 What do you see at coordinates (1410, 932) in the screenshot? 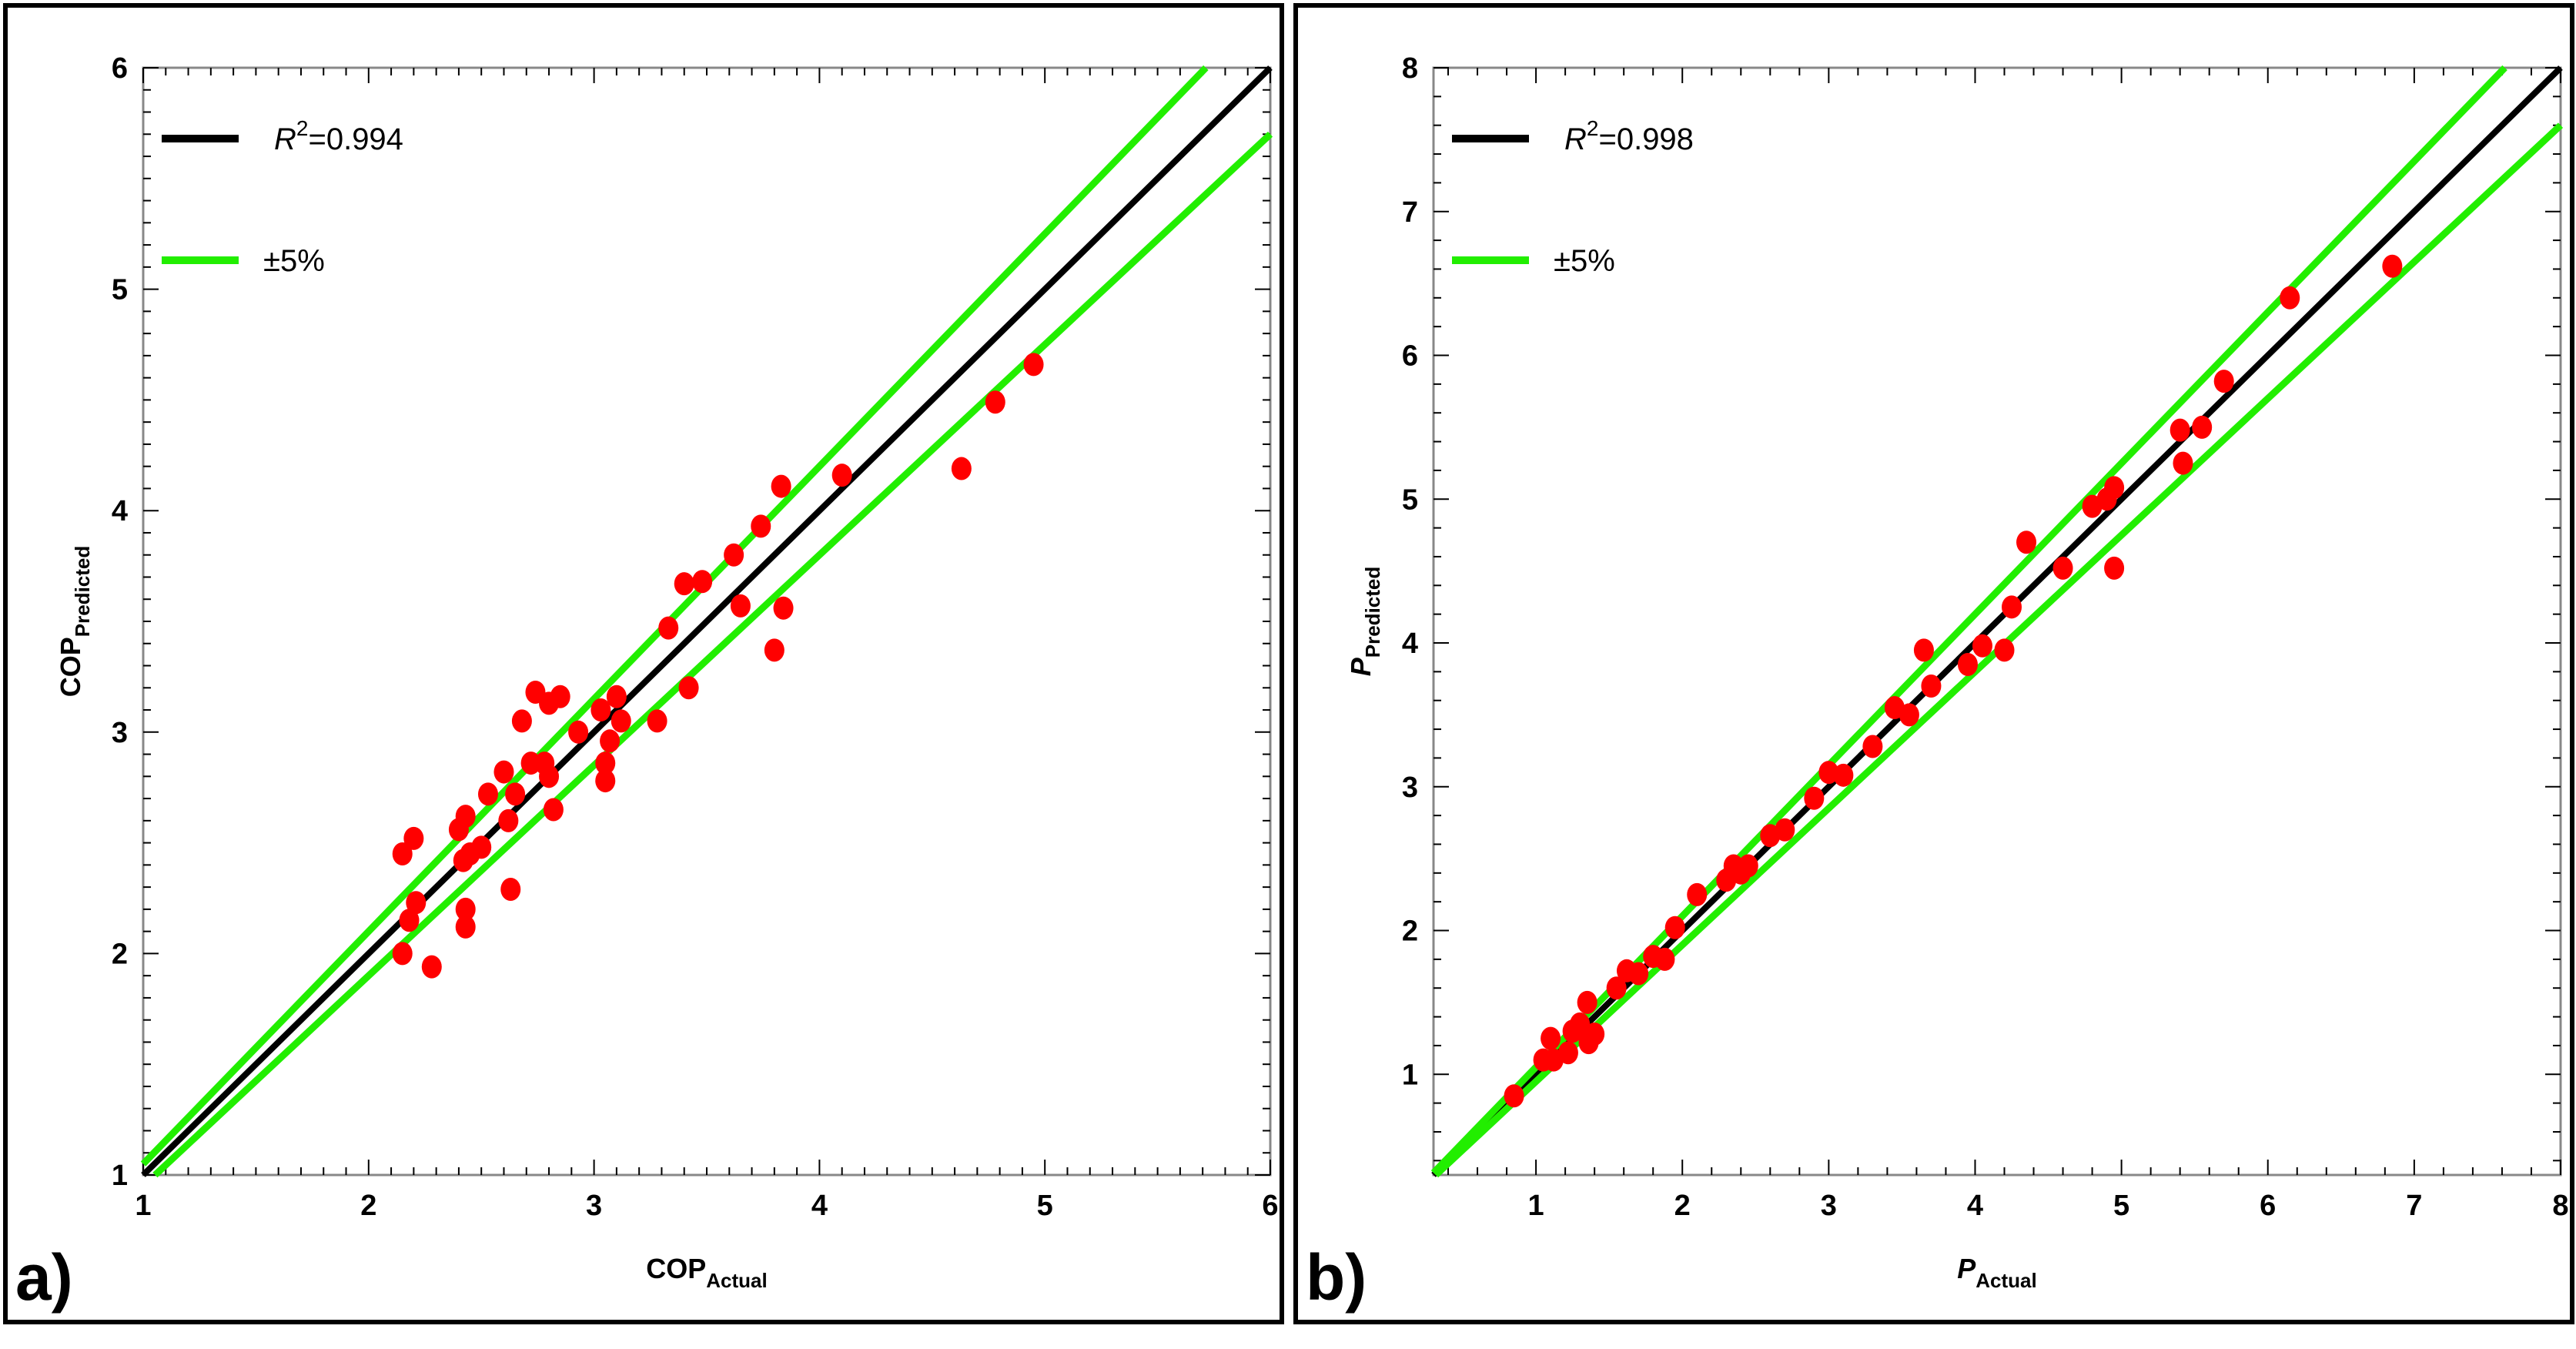
I see `y-tick-label: 2` at bounding box center [1410, 932].